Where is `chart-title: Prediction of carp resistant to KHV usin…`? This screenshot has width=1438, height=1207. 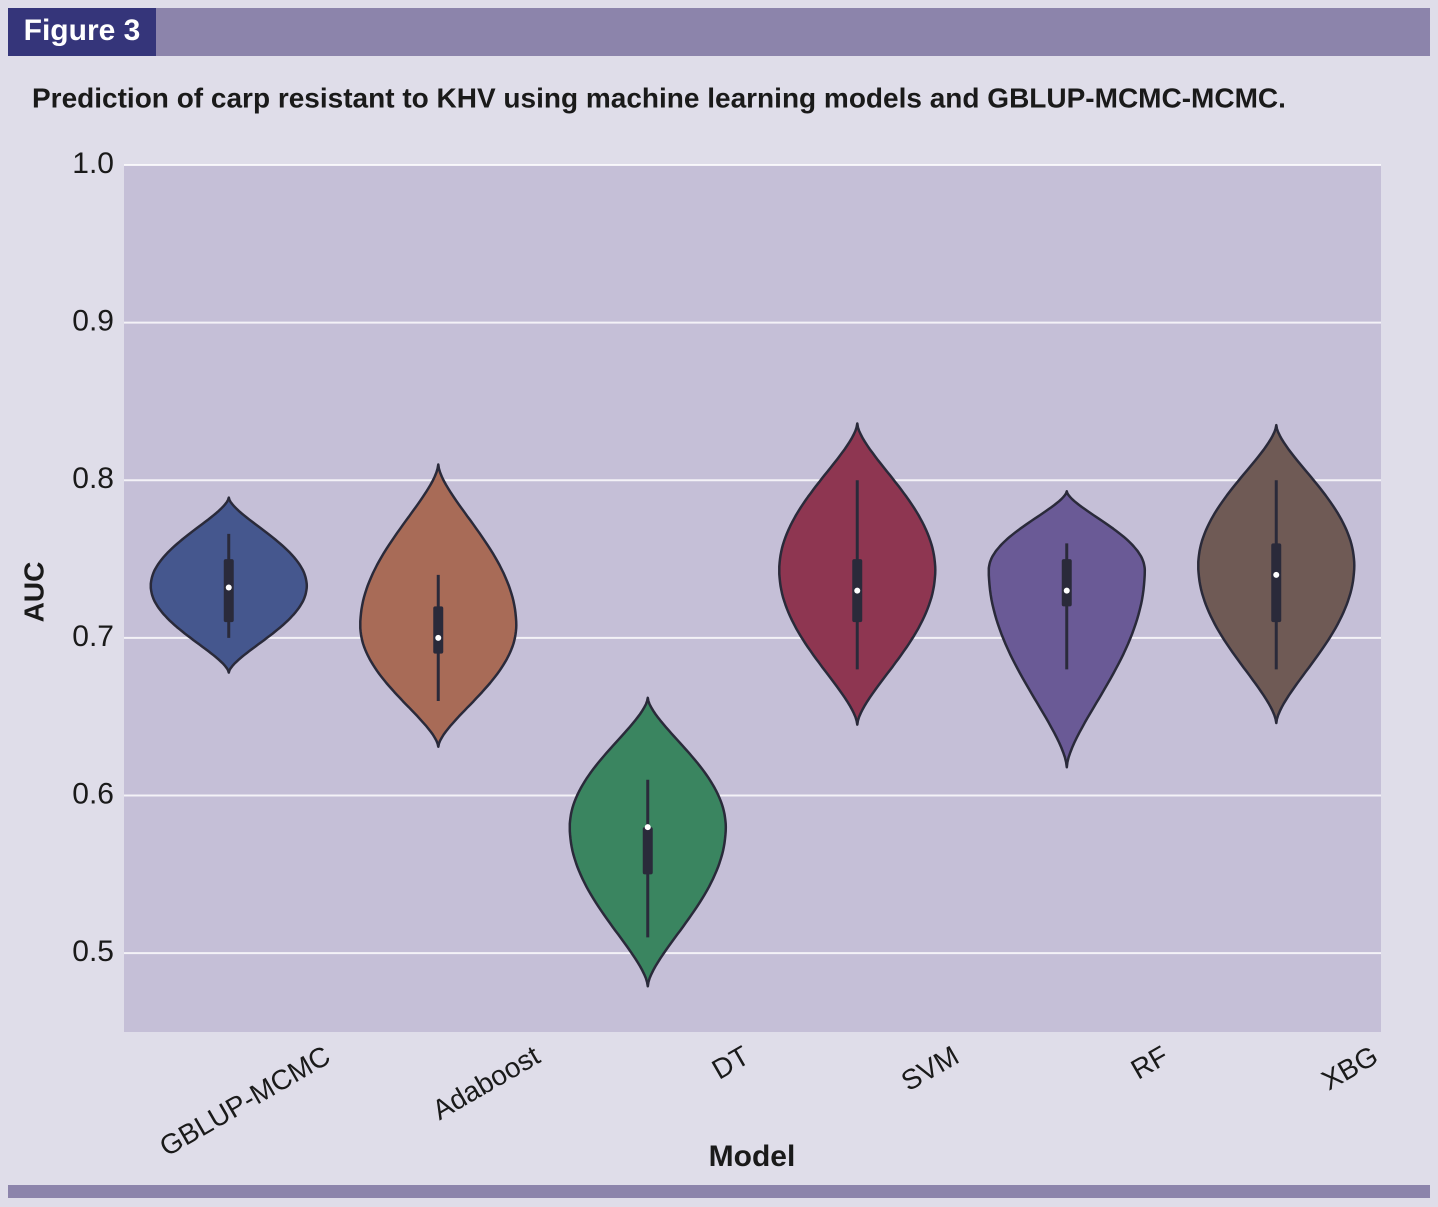 chart-title: Prediction of carp resistant to KHV usin… is located at coordinates (659, 97).